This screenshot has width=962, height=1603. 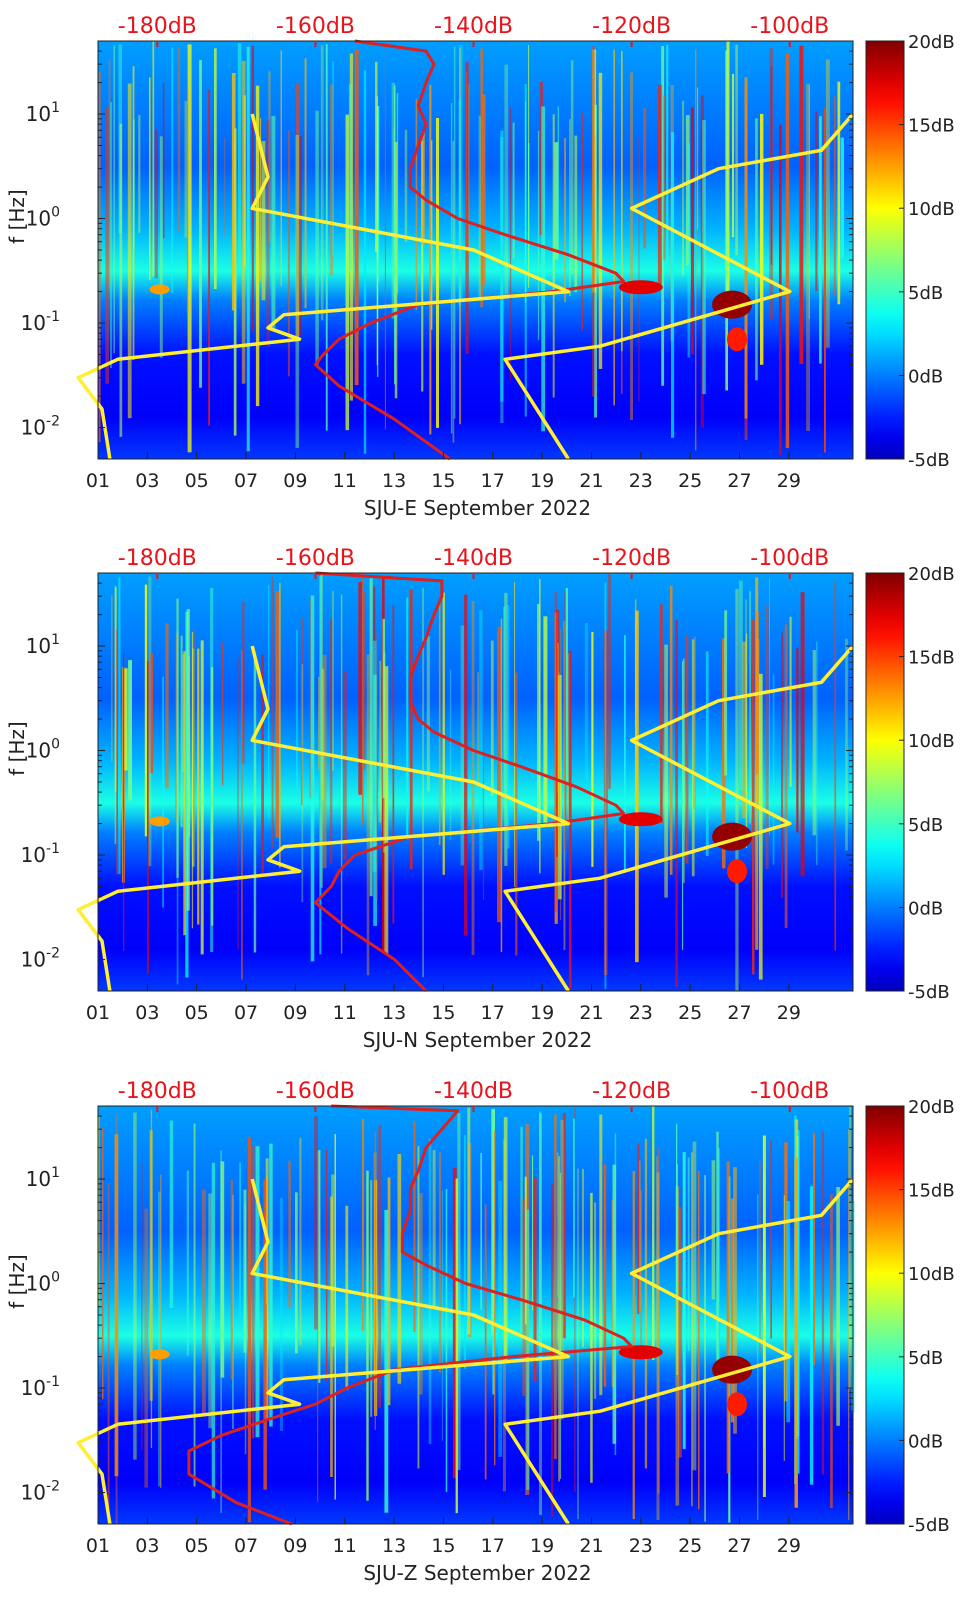 I want to click on y-tick-label: 10¹, so click(x=43, y=645).